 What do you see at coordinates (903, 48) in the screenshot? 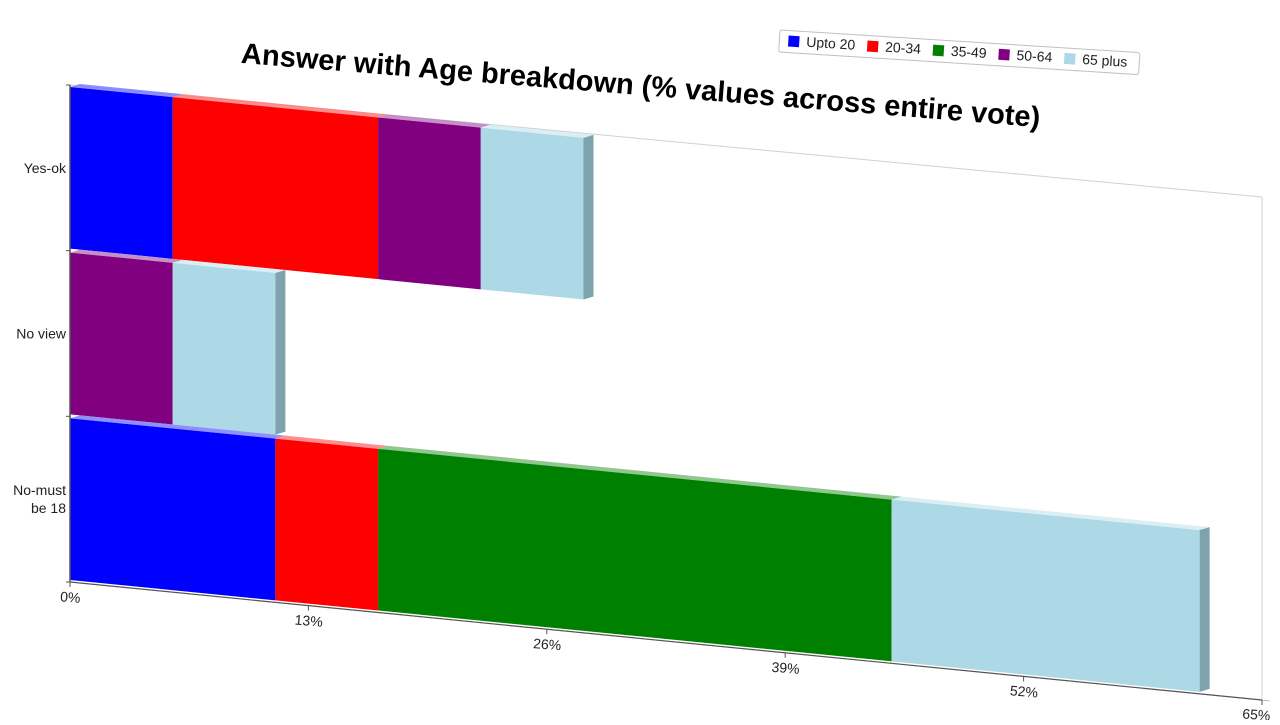
I see `legend-label-20-34: 20-34` at bounding box center [903, 48].